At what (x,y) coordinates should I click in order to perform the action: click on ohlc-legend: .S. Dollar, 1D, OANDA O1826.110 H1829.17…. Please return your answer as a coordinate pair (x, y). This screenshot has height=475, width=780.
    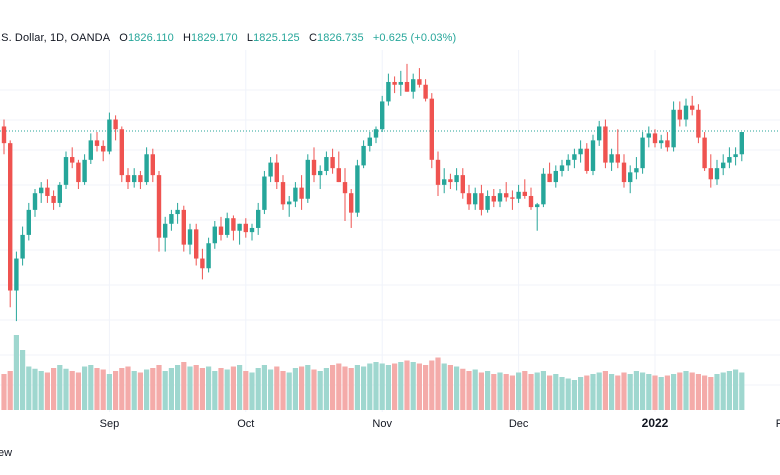
    Looking at the image, I should click on (231, 38).